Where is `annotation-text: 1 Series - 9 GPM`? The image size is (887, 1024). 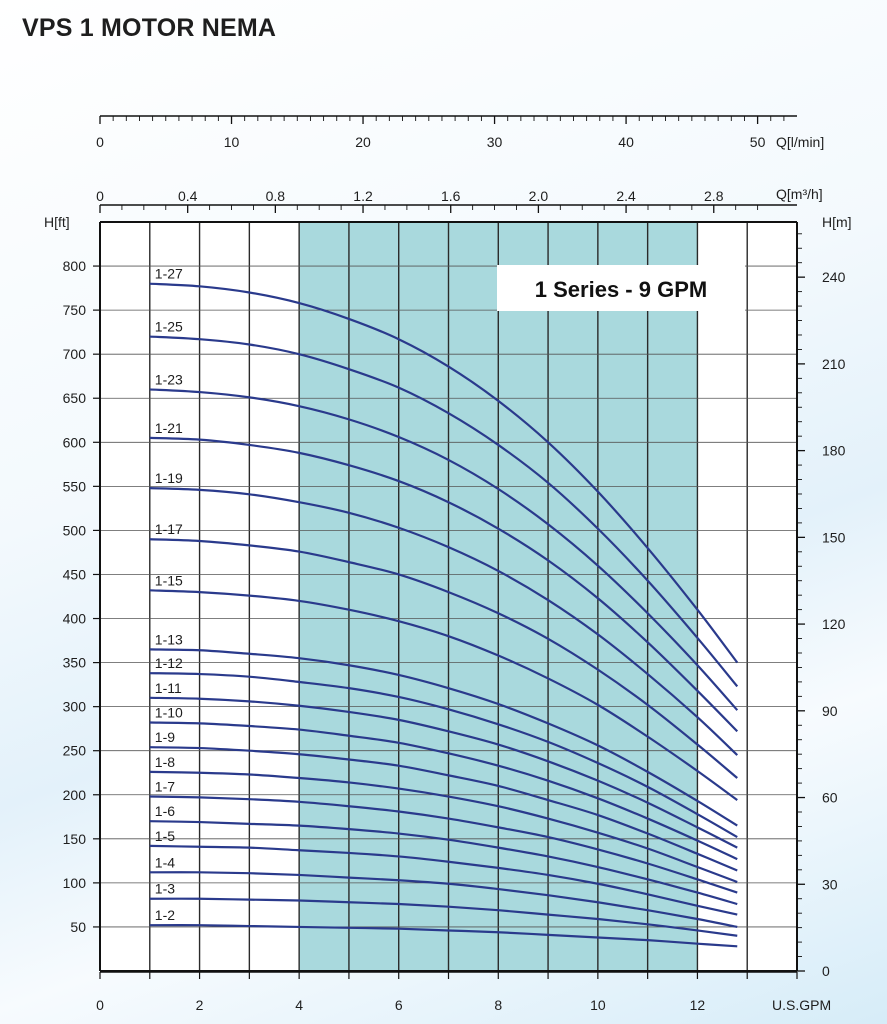 annotation-text: 1 Series - 9 GPM is located at coordinates (621, 289).